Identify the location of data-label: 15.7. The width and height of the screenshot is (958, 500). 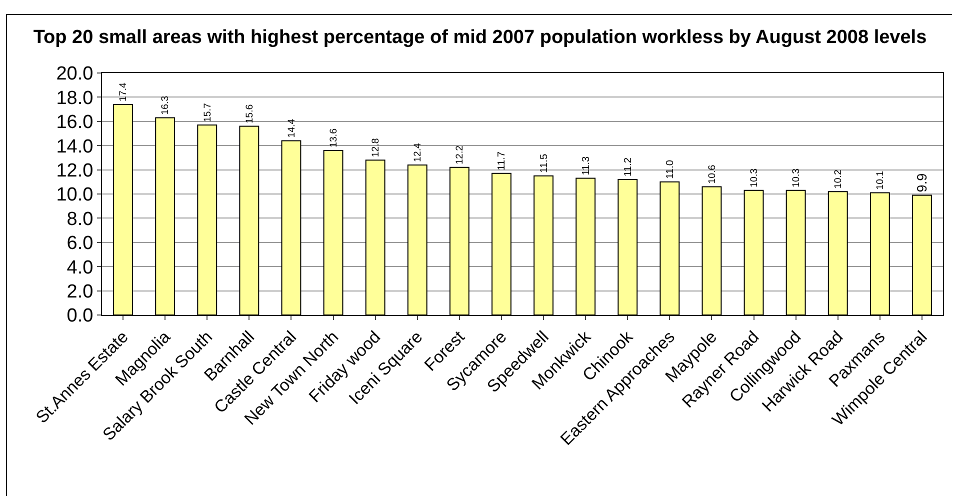
(208, 112).